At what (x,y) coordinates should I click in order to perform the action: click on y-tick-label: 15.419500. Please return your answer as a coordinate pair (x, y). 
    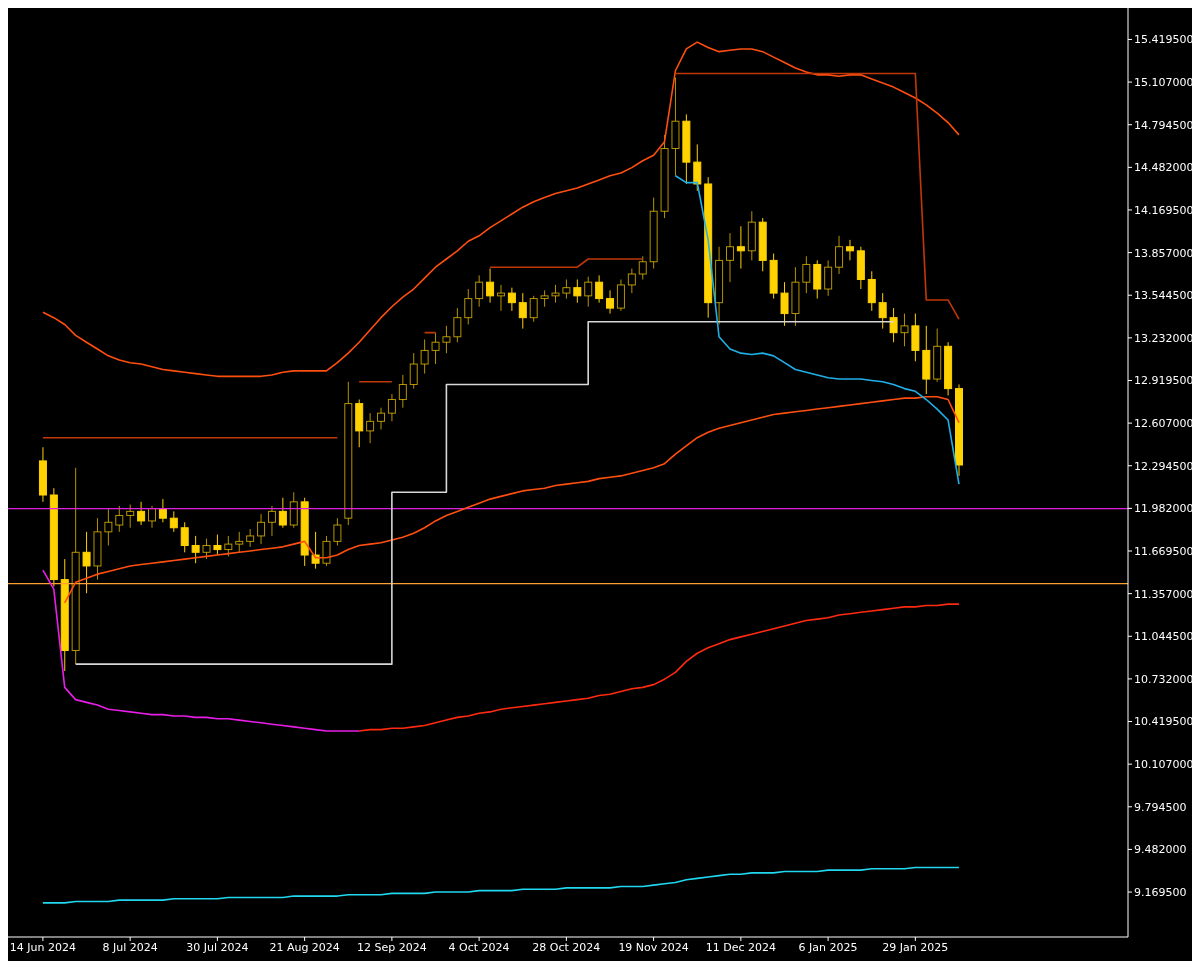
    Looking at the image, I should click on (1164, 40).